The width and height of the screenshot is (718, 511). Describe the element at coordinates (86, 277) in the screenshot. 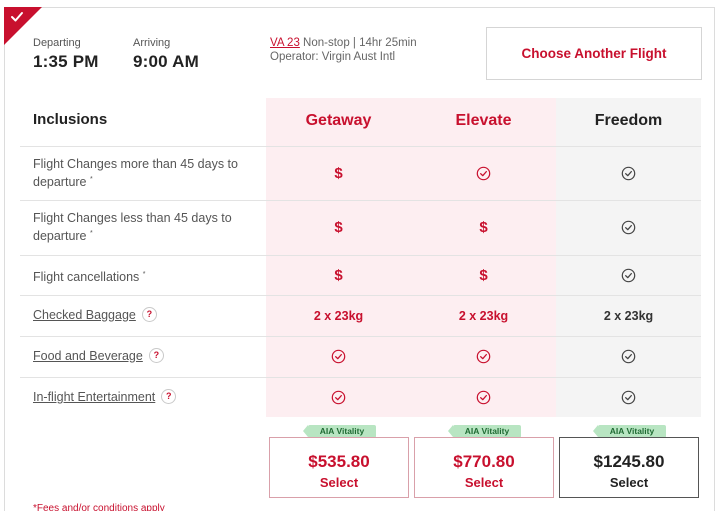

I see `inclusion-text: Flight cancellations` at that location.